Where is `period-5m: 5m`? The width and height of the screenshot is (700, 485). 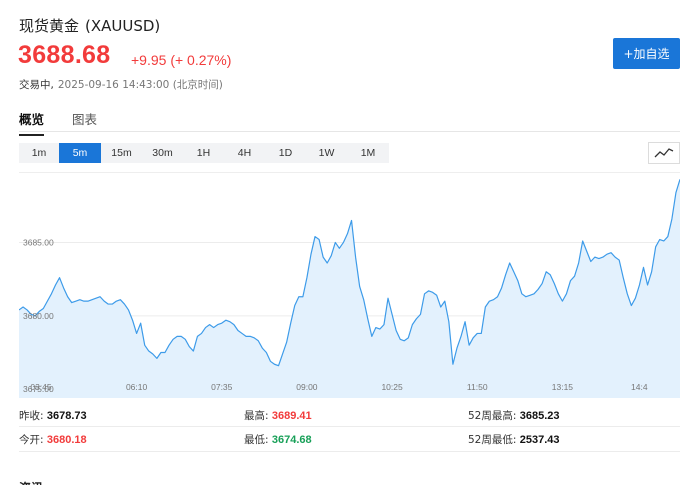 period-5m: 5m is located at coordinates (80, 153).